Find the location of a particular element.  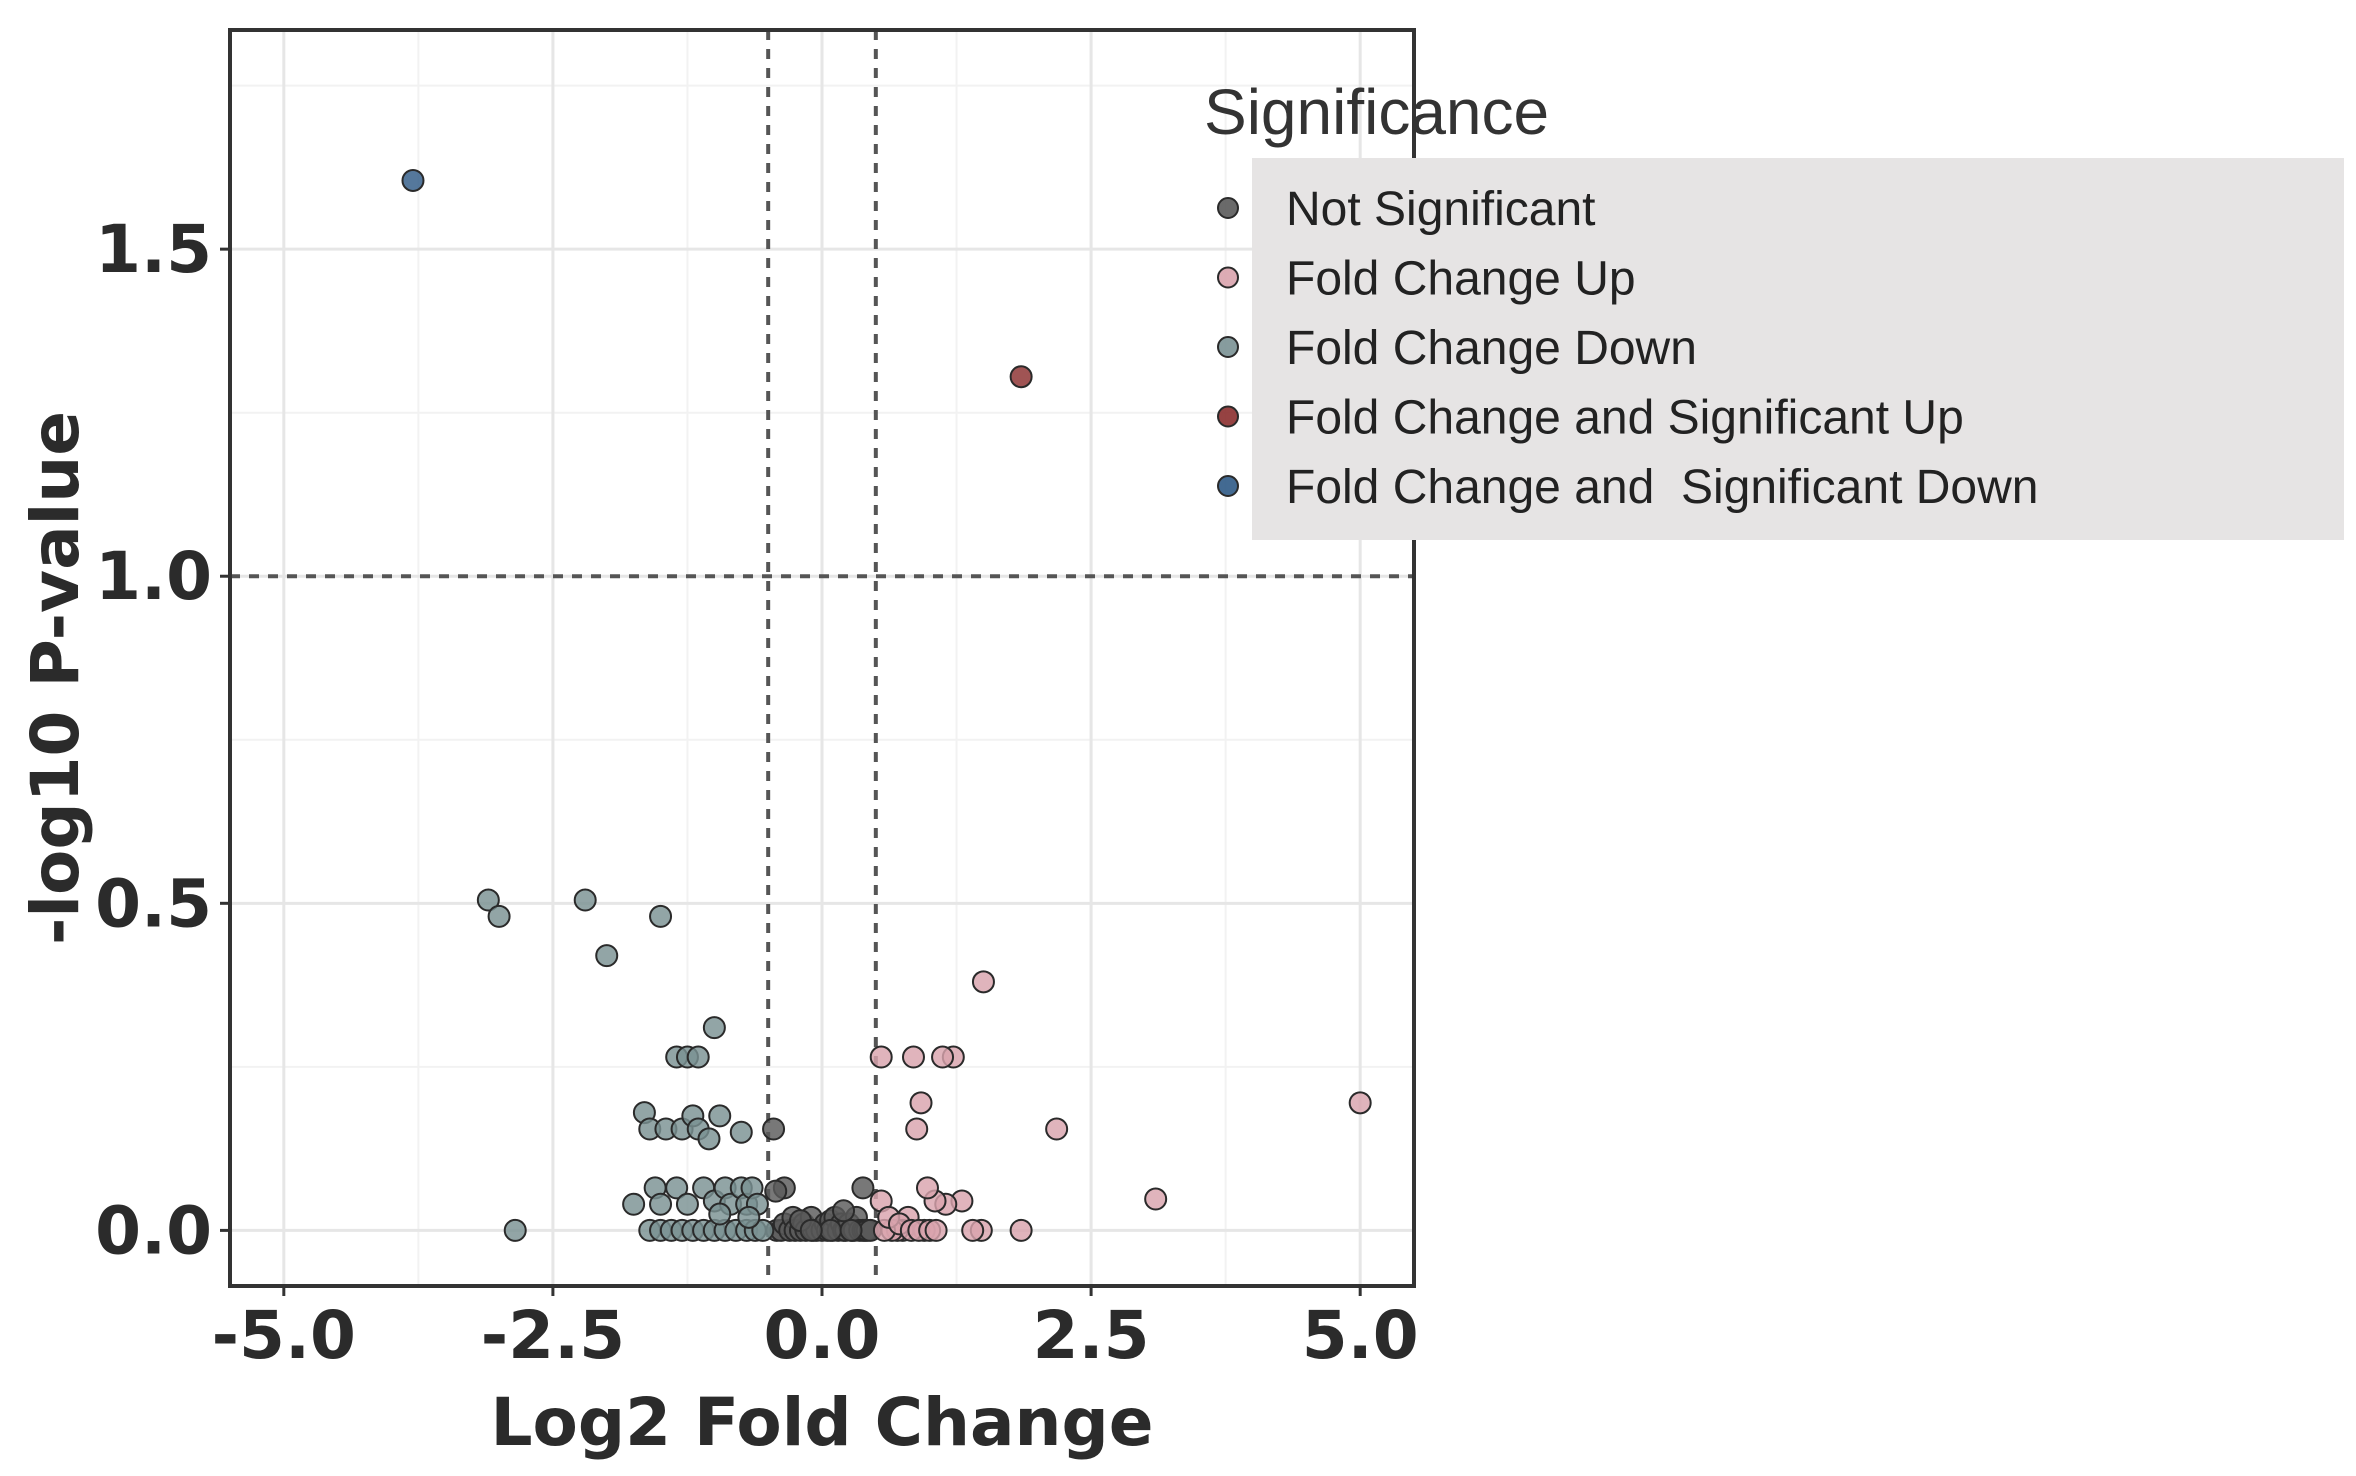

y-axis-ticks: 0.0 0.5 1.0 1.5 is located at coordinates (162, 740).